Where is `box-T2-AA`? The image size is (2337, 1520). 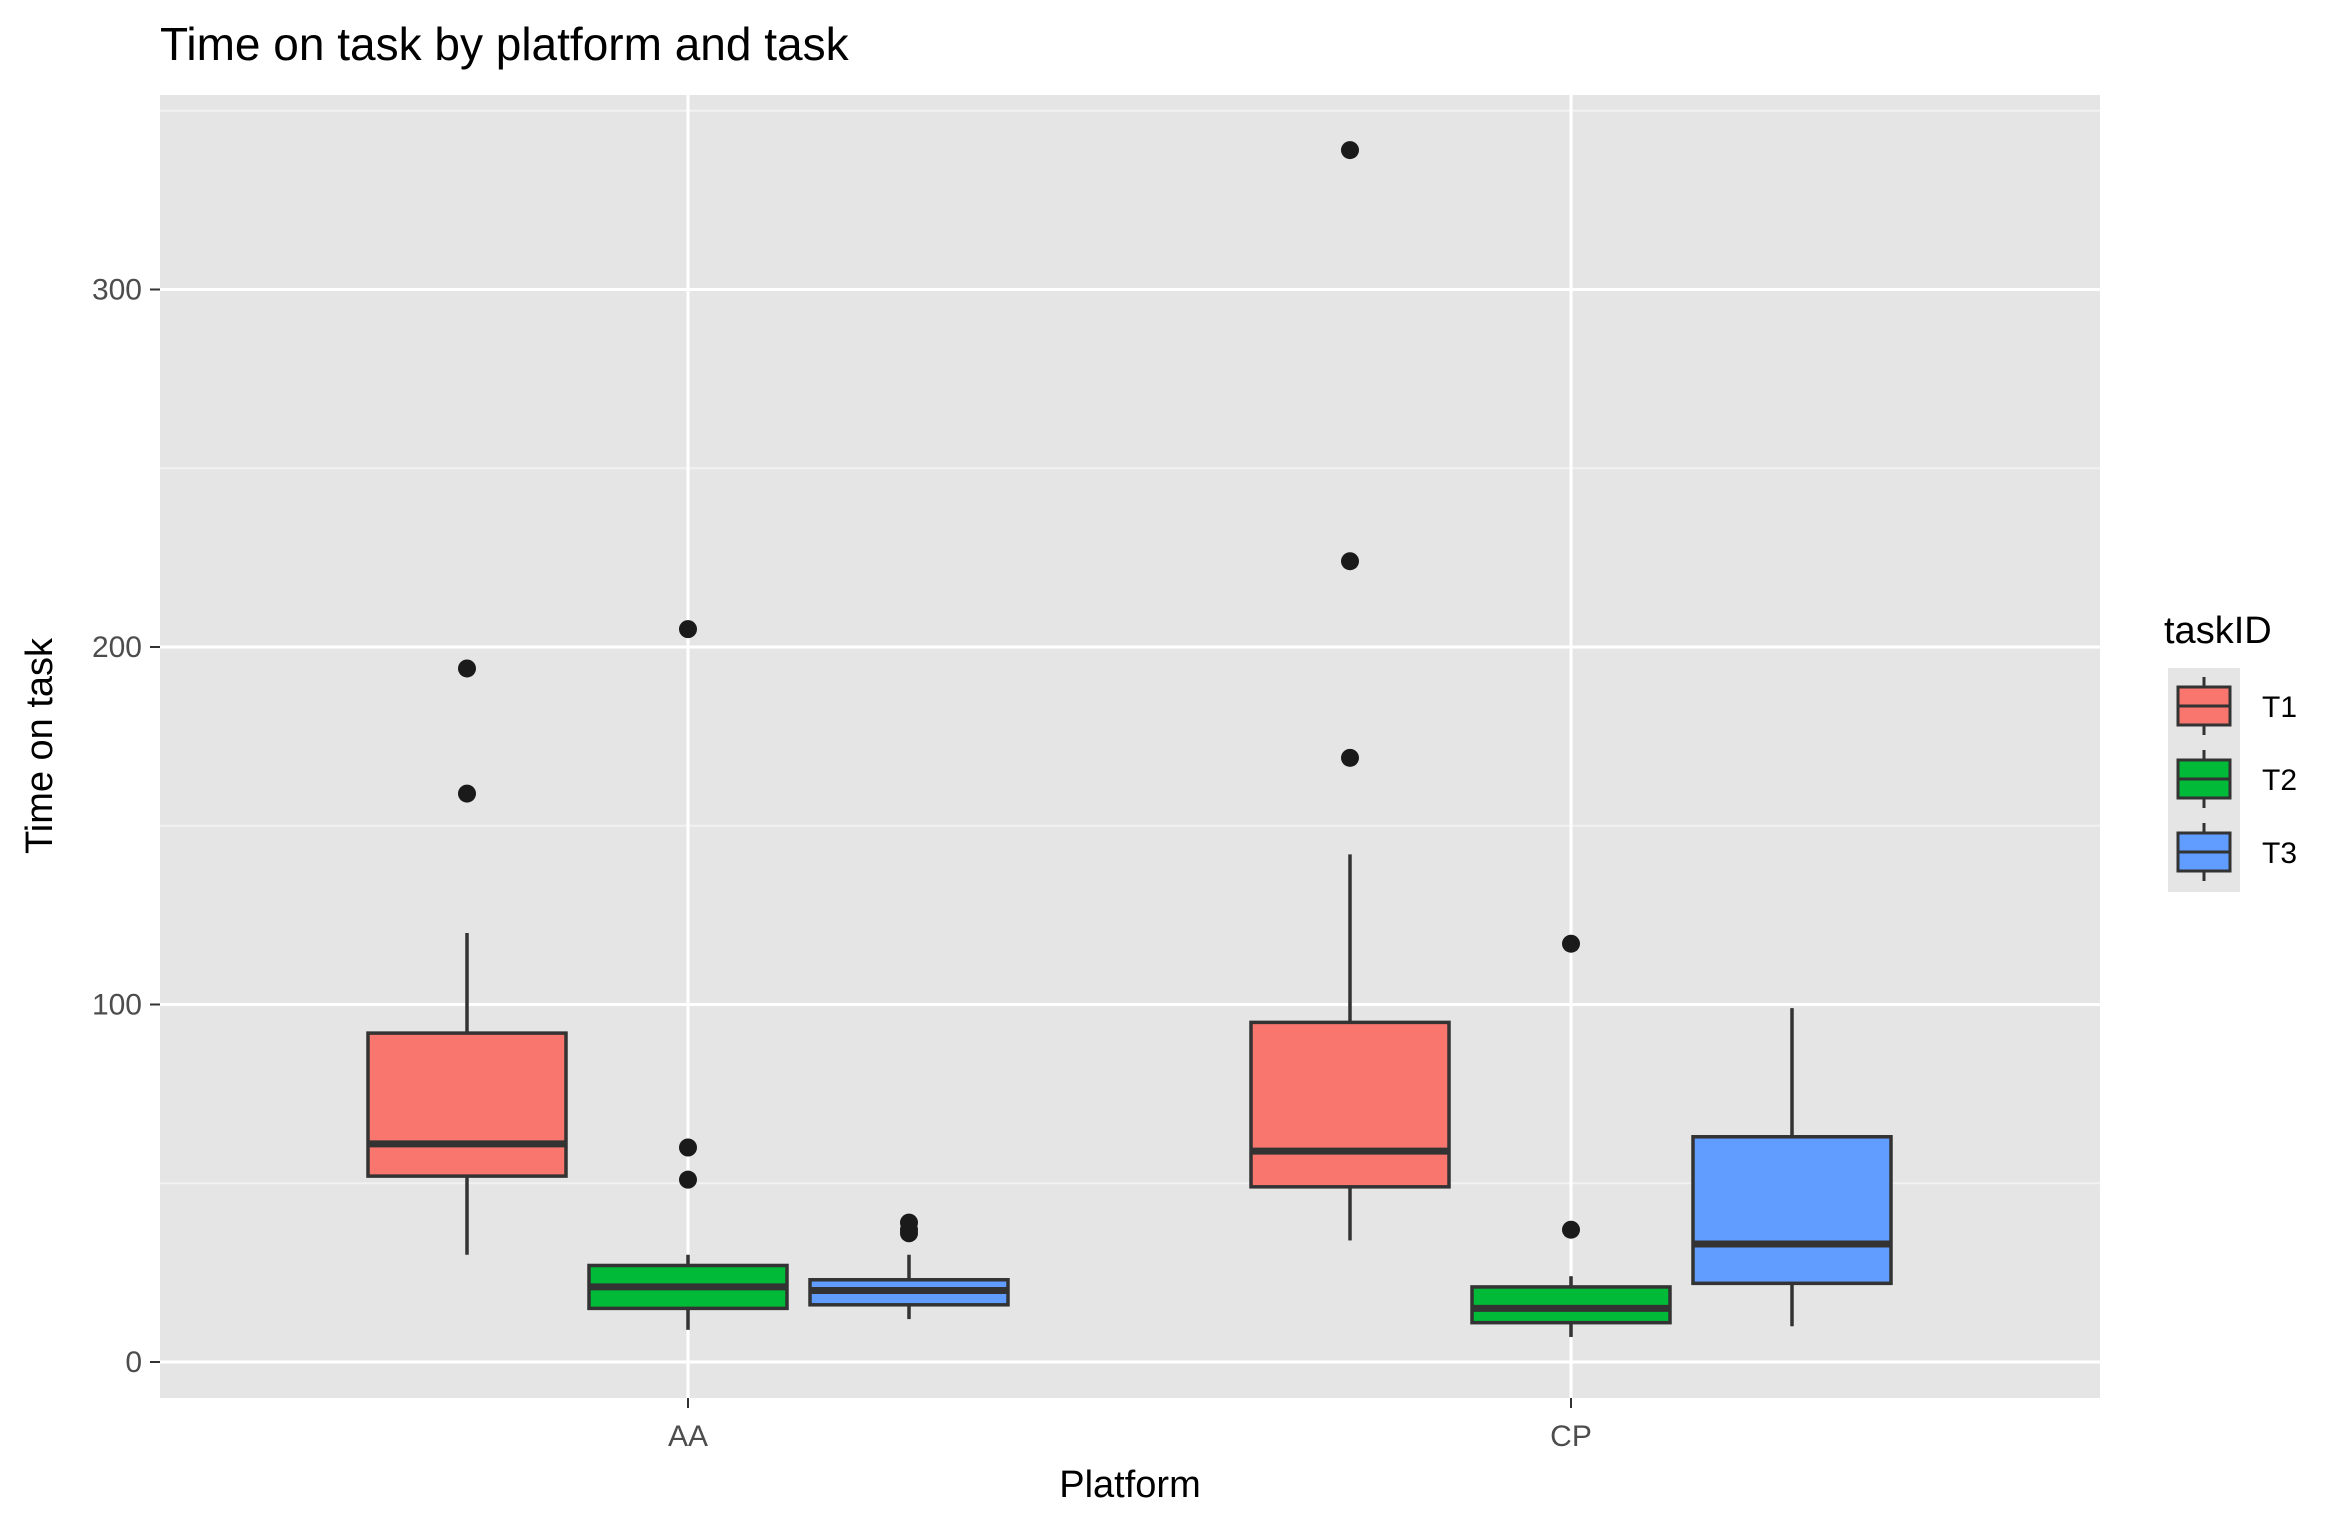 box-T2-AA is located at coordinates (688, 975).